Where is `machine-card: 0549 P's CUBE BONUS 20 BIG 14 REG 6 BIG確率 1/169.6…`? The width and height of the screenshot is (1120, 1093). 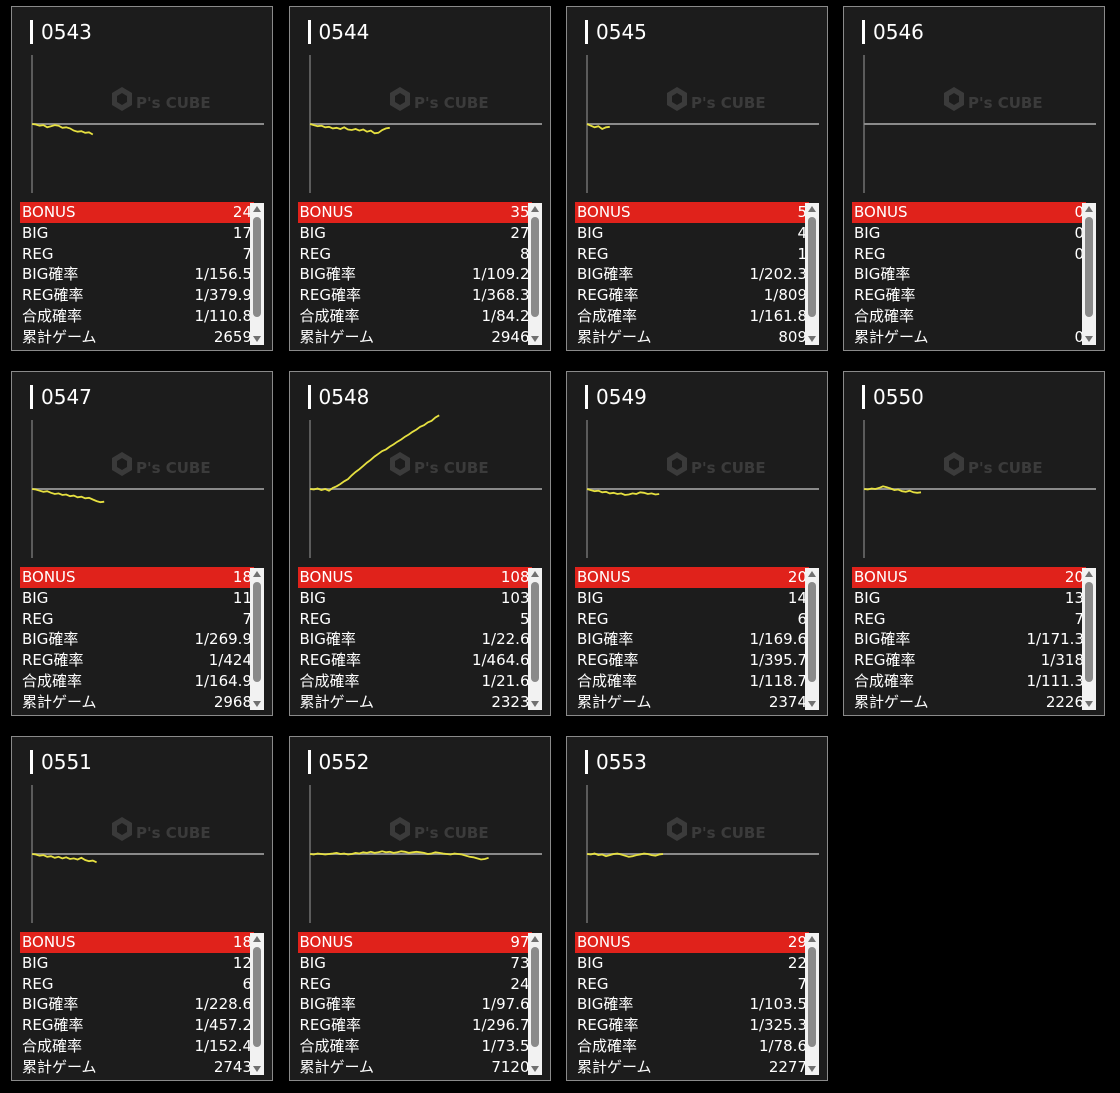 machine-card: 0549 P's CUBE BONUS 20 BIG 14 REG 6 BIG確率 1/169.6… is located at coordinates (697, 543).